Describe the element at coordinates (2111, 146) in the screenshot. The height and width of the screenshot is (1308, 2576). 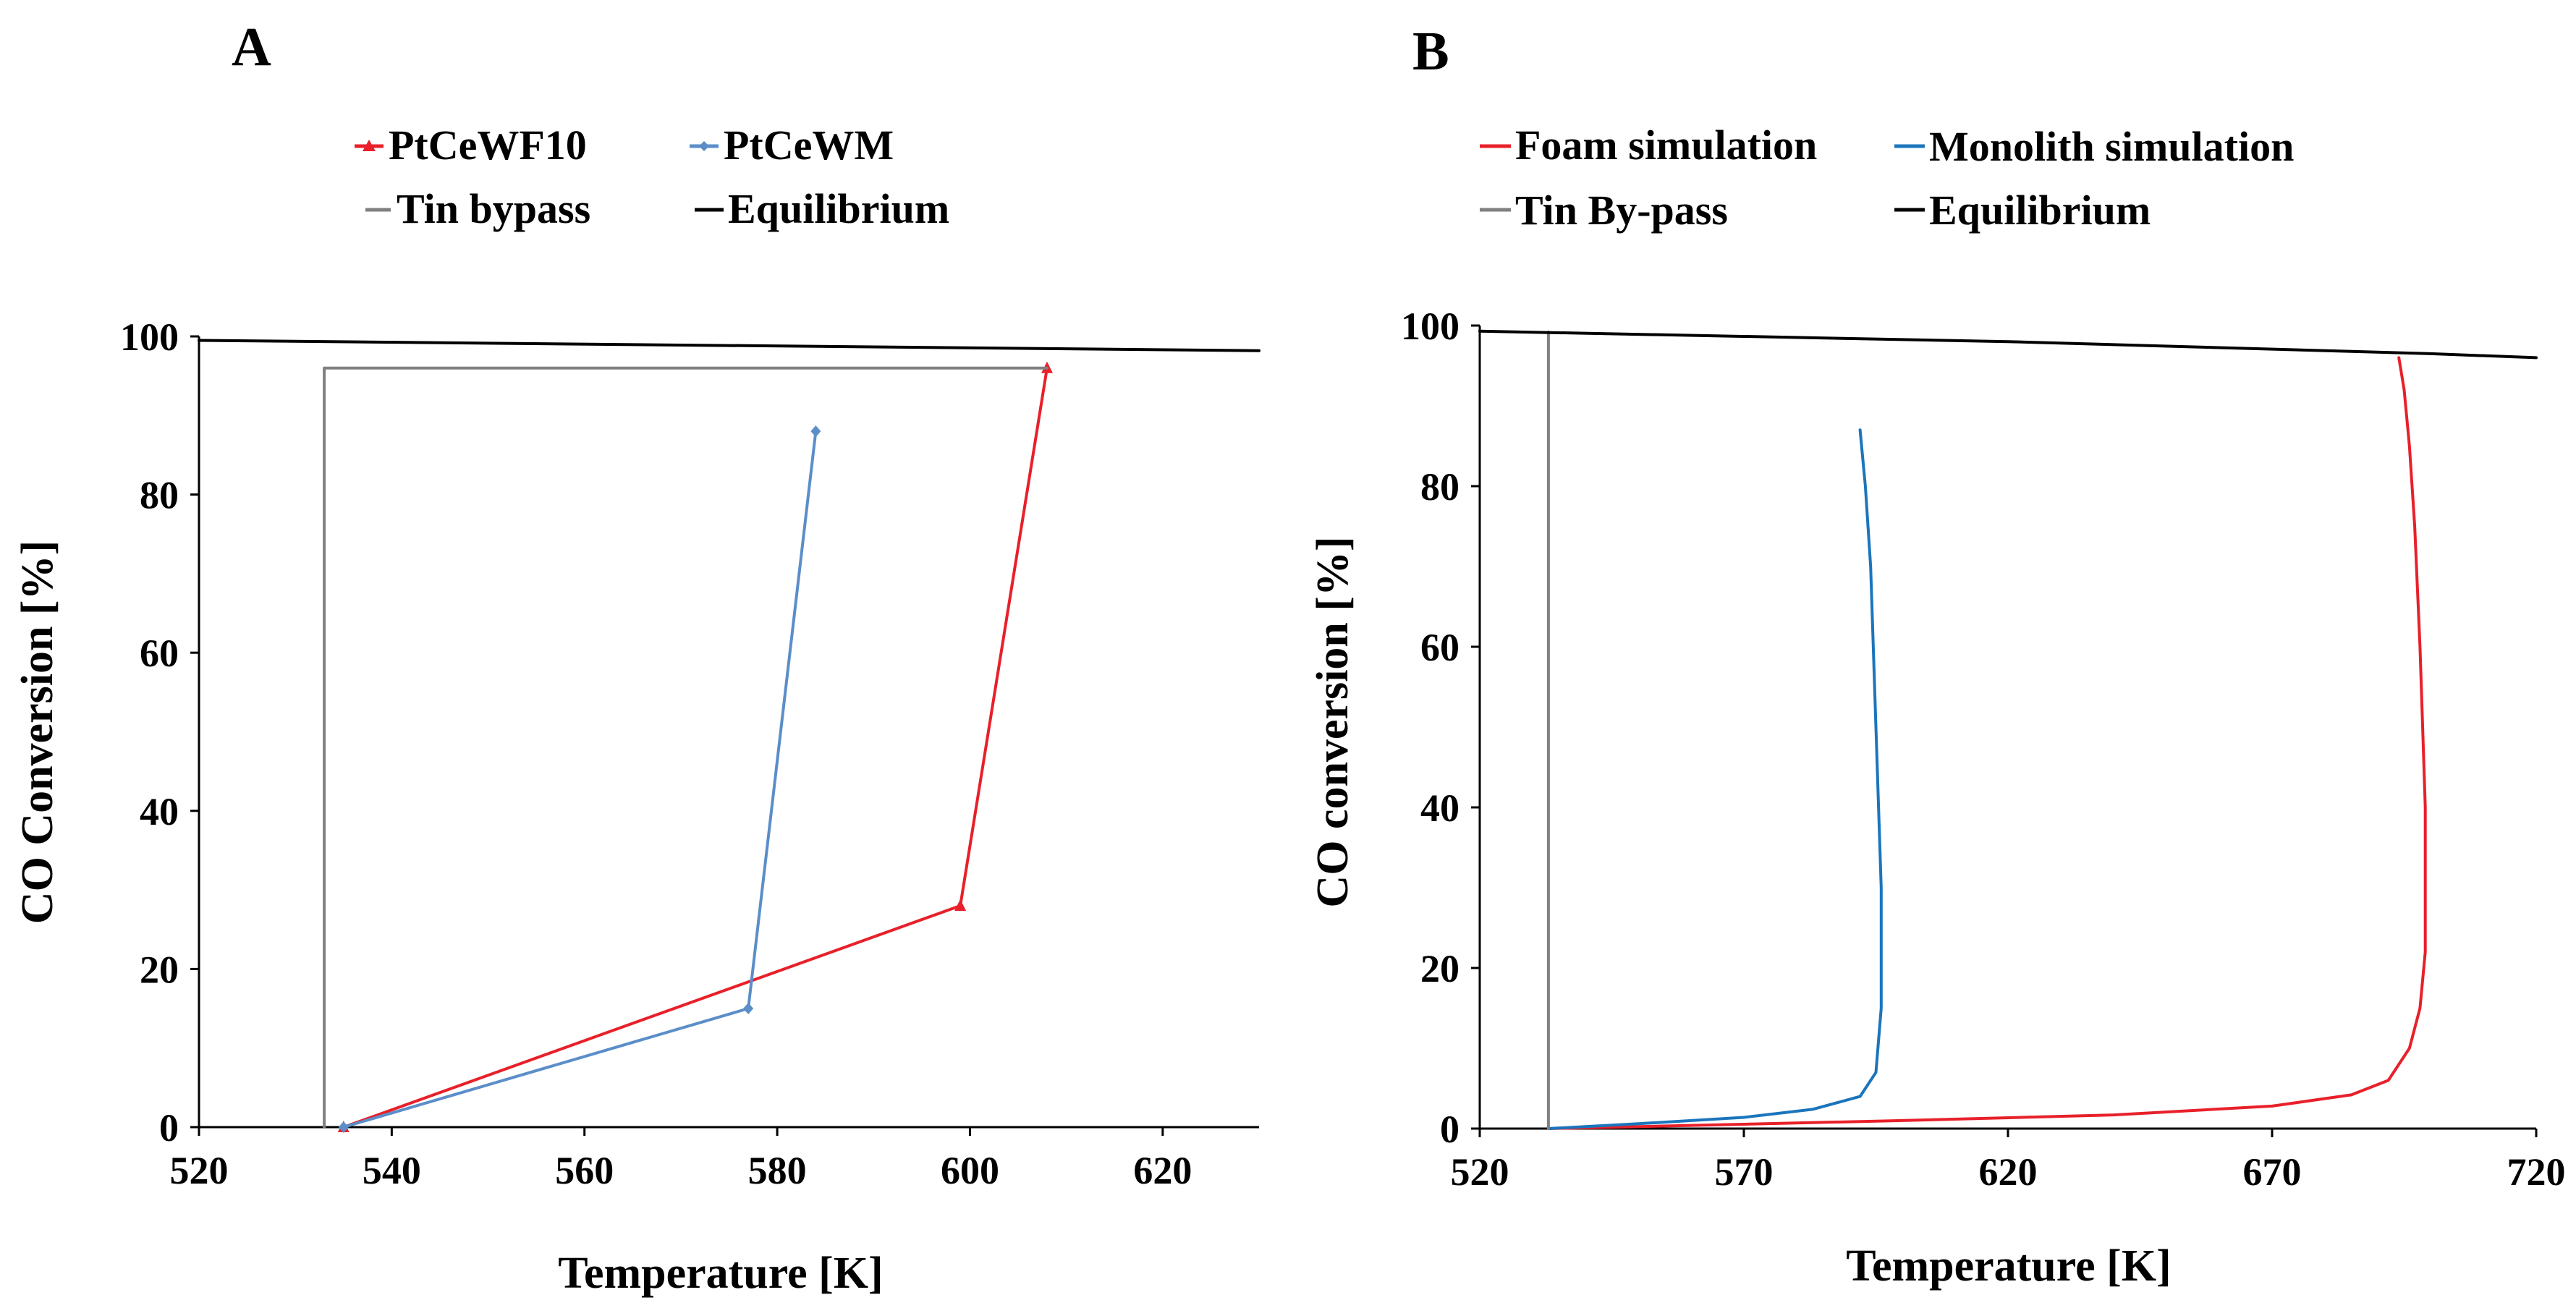
I see `legend-b-label-monolith-simulation: Monolith simulation` at that location.